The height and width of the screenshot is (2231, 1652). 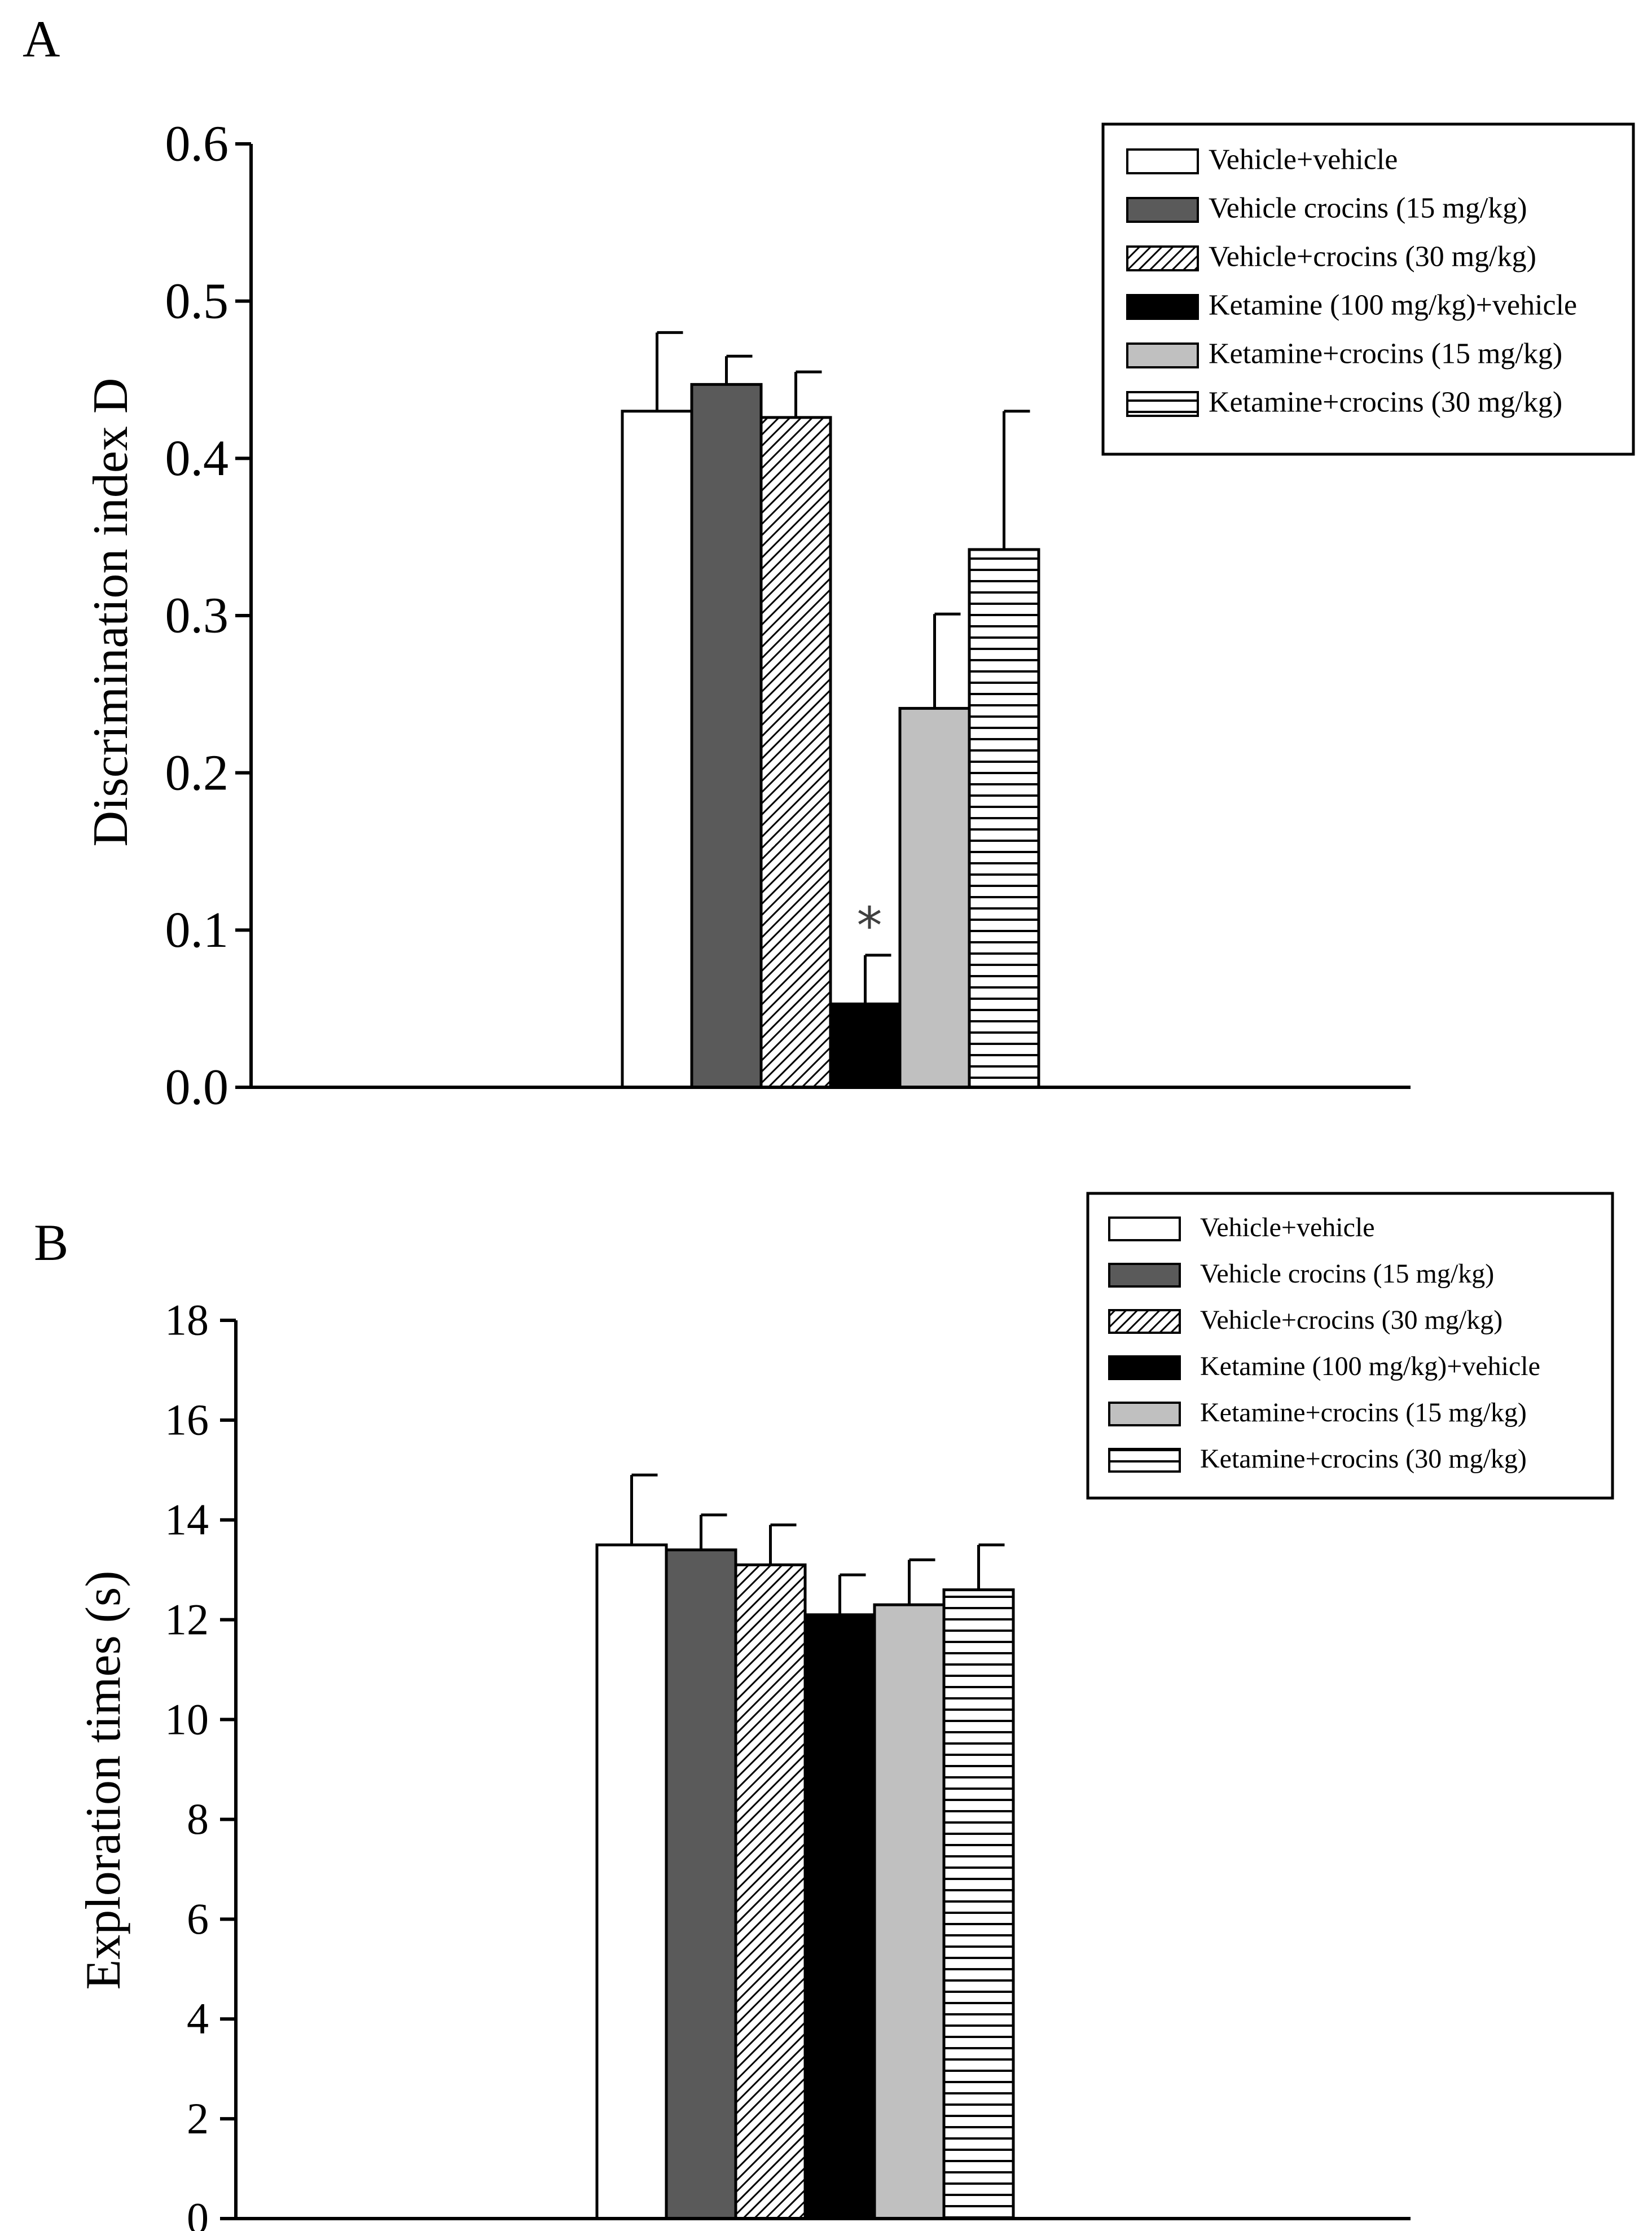 I want to click on y-tick-label: 0.5, so click(x=197, y=301).